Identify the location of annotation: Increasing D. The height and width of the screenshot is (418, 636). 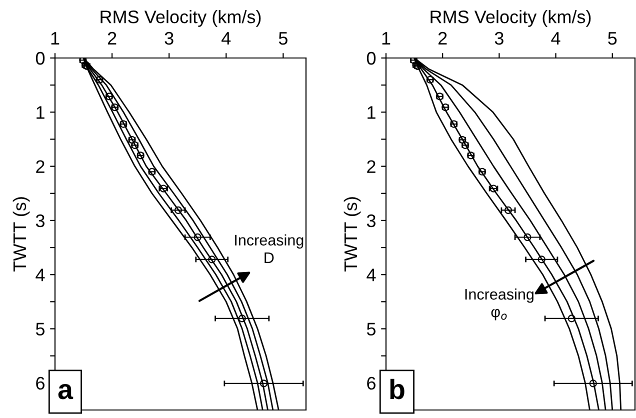
(269, 248).